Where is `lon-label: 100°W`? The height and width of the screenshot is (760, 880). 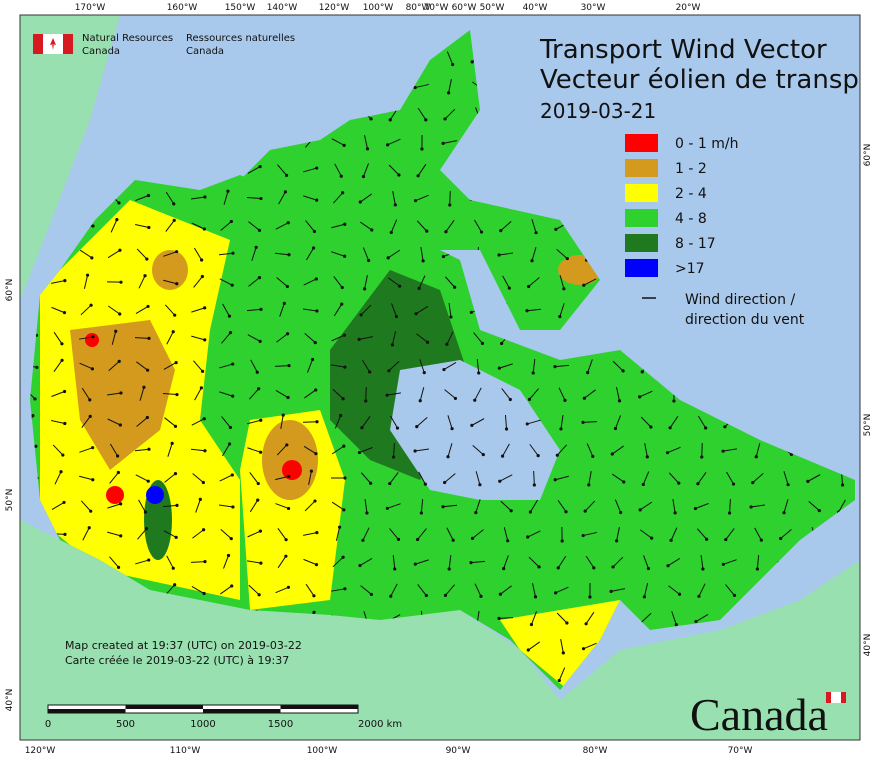 lon-label: 100°W is located at coordinates (378, 8).